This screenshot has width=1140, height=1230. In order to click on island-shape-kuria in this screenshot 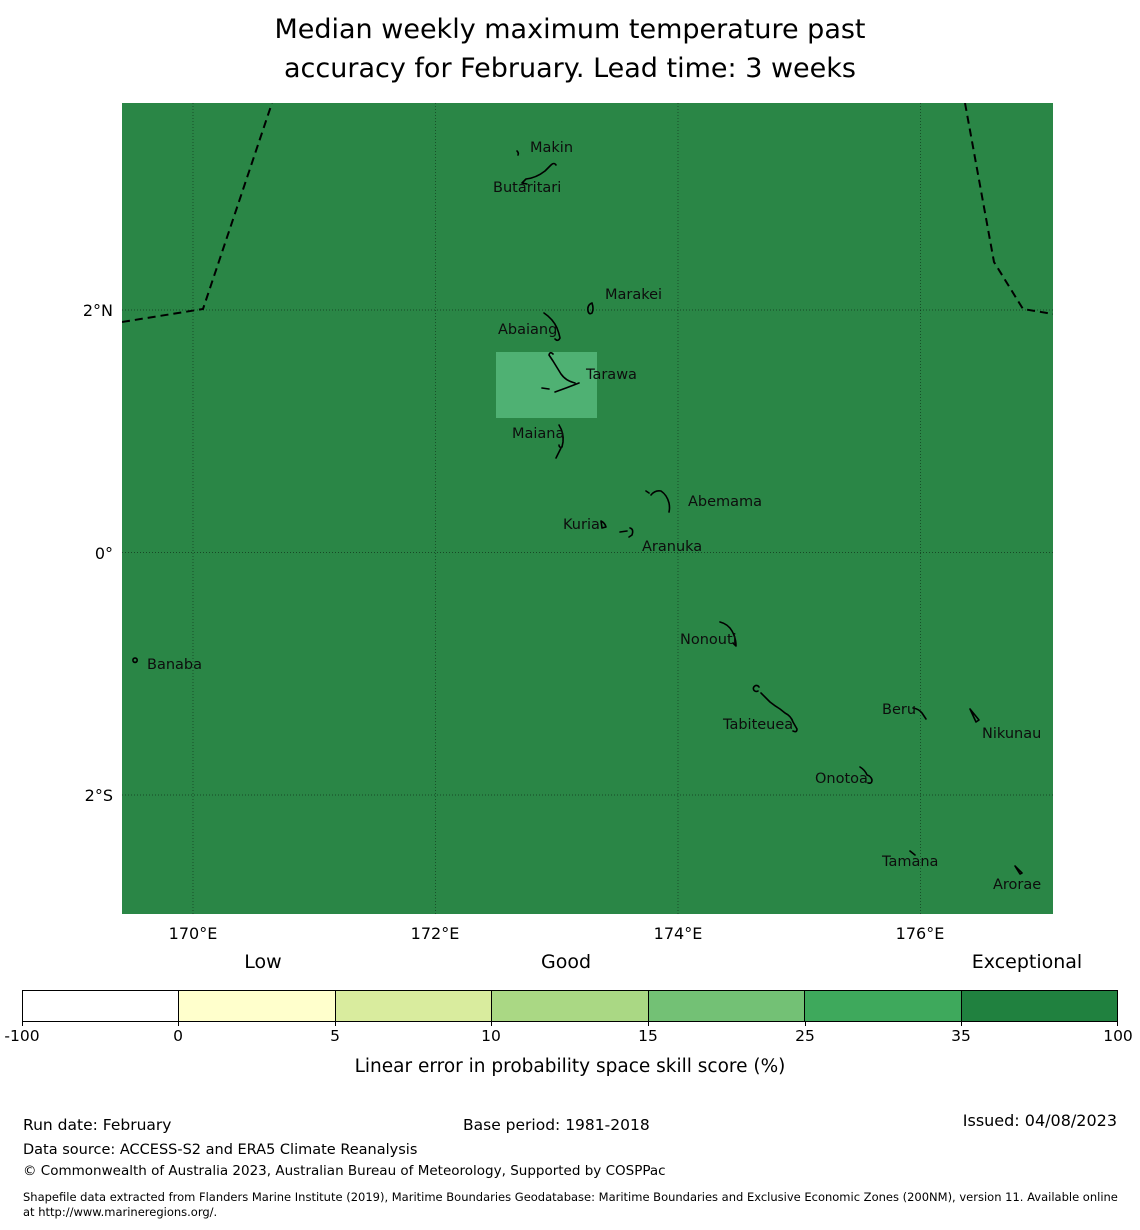, I will do `click(603, 524)`.